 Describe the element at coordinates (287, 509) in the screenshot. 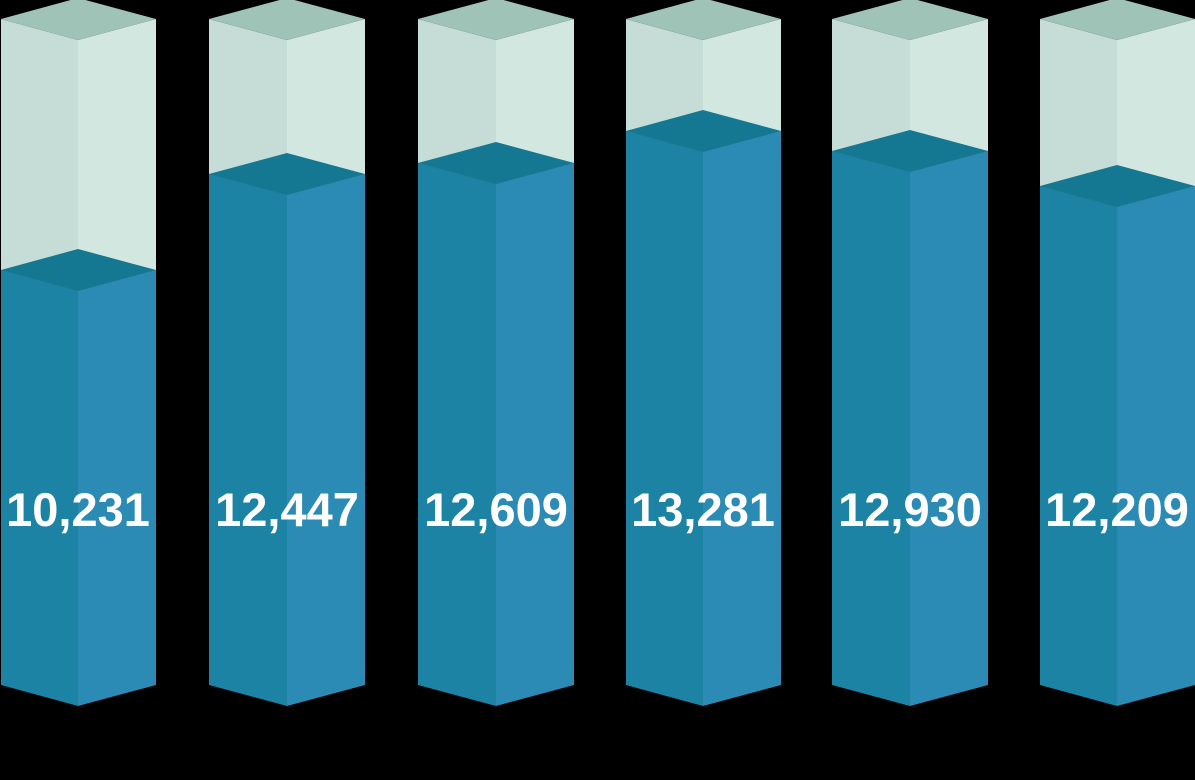

I see `bar-value-label: 12,447` at that location.